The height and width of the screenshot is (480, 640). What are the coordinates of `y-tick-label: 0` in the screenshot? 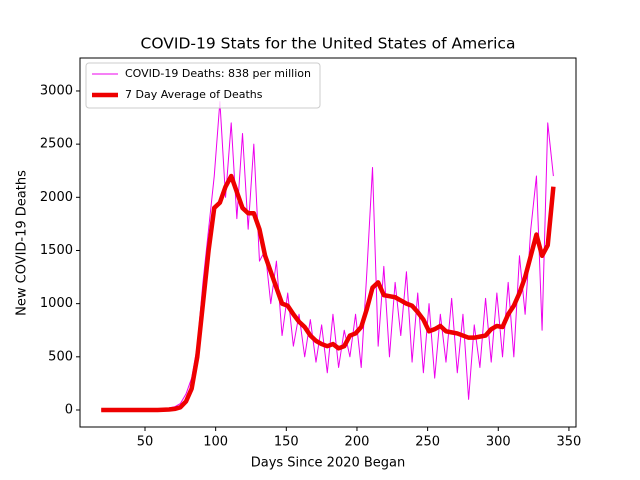 It's located at (69, 409).